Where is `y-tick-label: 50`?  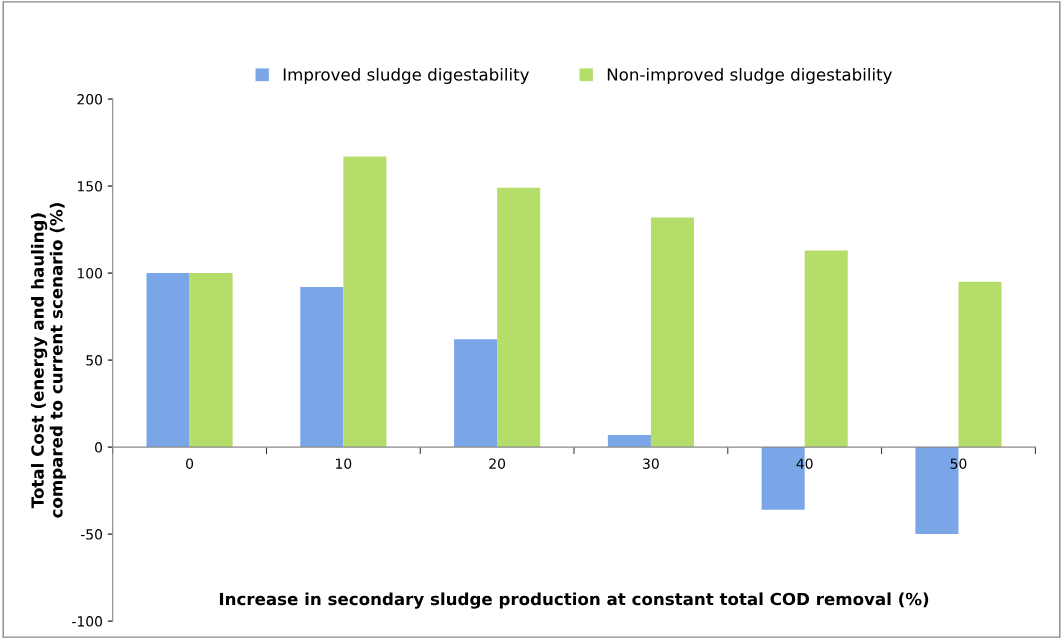 y-tick-label: 50 is located at coordinates (94, 360).